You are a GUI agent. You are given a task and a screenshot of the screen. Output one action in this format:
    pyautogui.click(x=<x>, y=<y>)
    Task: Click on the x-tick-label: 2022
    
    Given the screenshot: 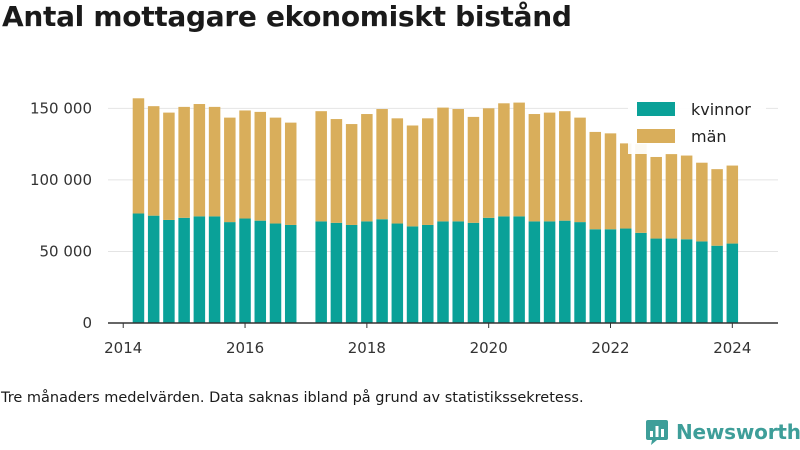 What is the action you would take?
    pyautogui.click(x=610, y=348)
    